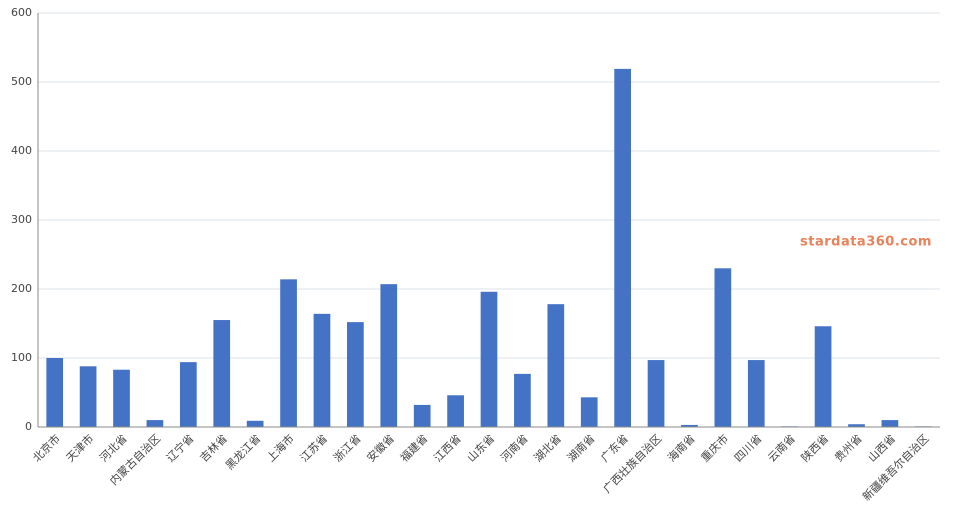  I want to click on x-tick-label: 广西壮族自治区, so click(632, 463).